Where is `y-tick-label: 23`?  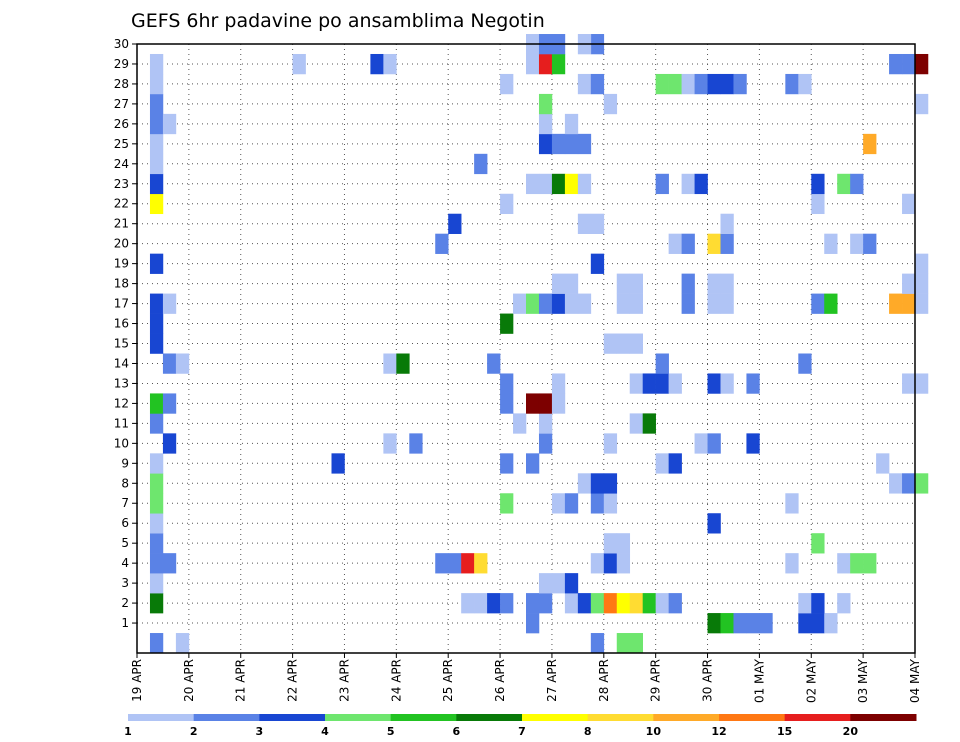 y-tick-label: 23 is located at coordinates (121, 184).